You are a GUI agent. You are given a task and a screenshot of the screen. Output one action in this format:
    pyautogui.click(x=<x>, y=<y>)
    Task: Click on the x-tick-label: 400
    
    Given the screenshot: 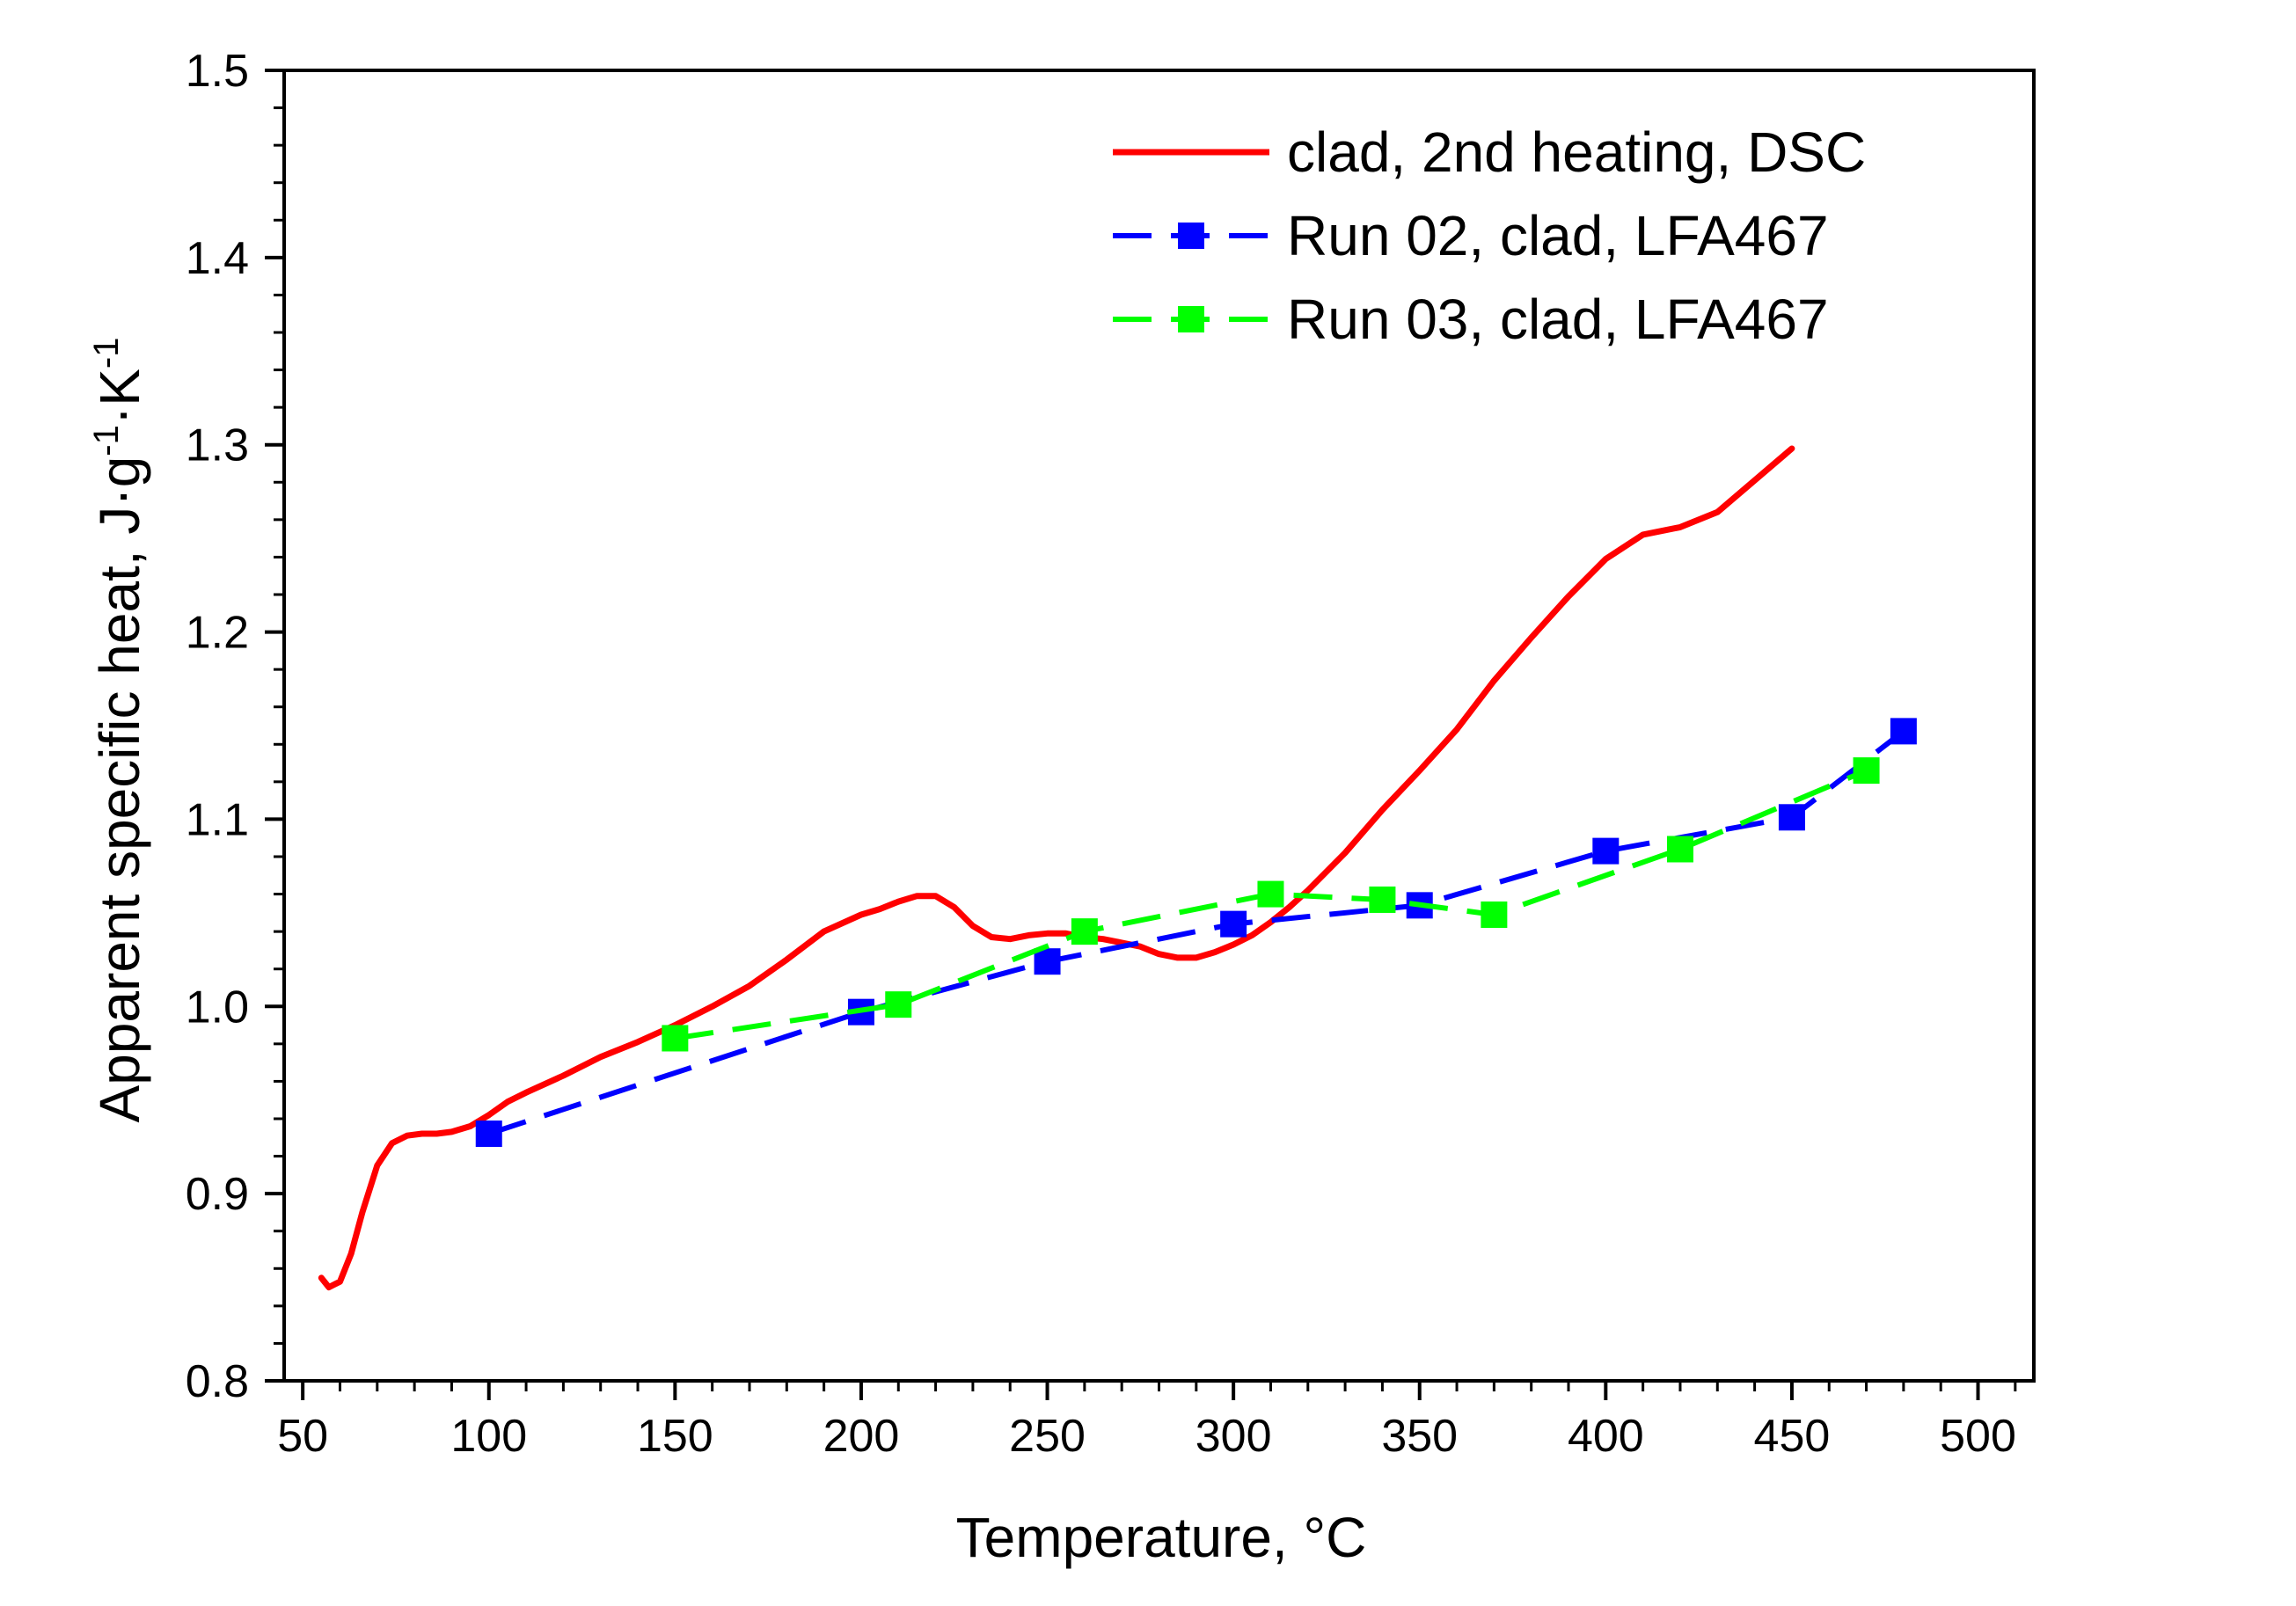 What is the action you would take?
    pyautogui.click(x=1606, y=1437)
    